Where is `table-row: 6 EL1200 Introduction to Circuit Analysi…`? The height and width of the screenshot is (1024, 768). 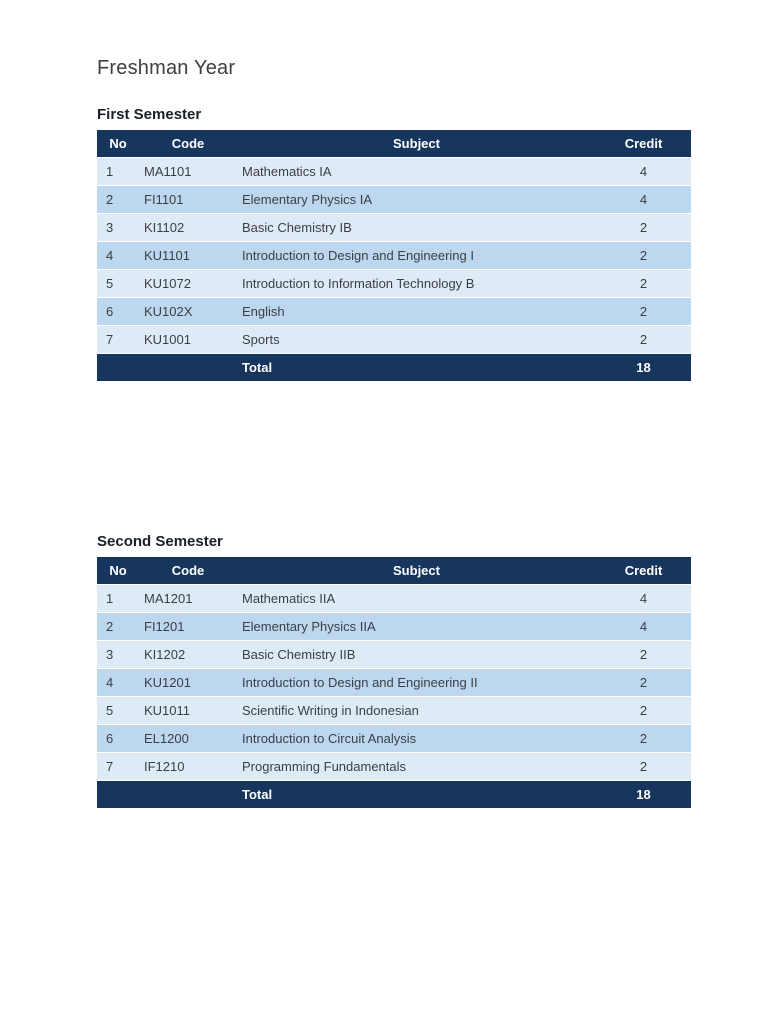
table-row: 6 EL1200 Introduction to Circuit Analysi… is located at coordinates (394, 738).